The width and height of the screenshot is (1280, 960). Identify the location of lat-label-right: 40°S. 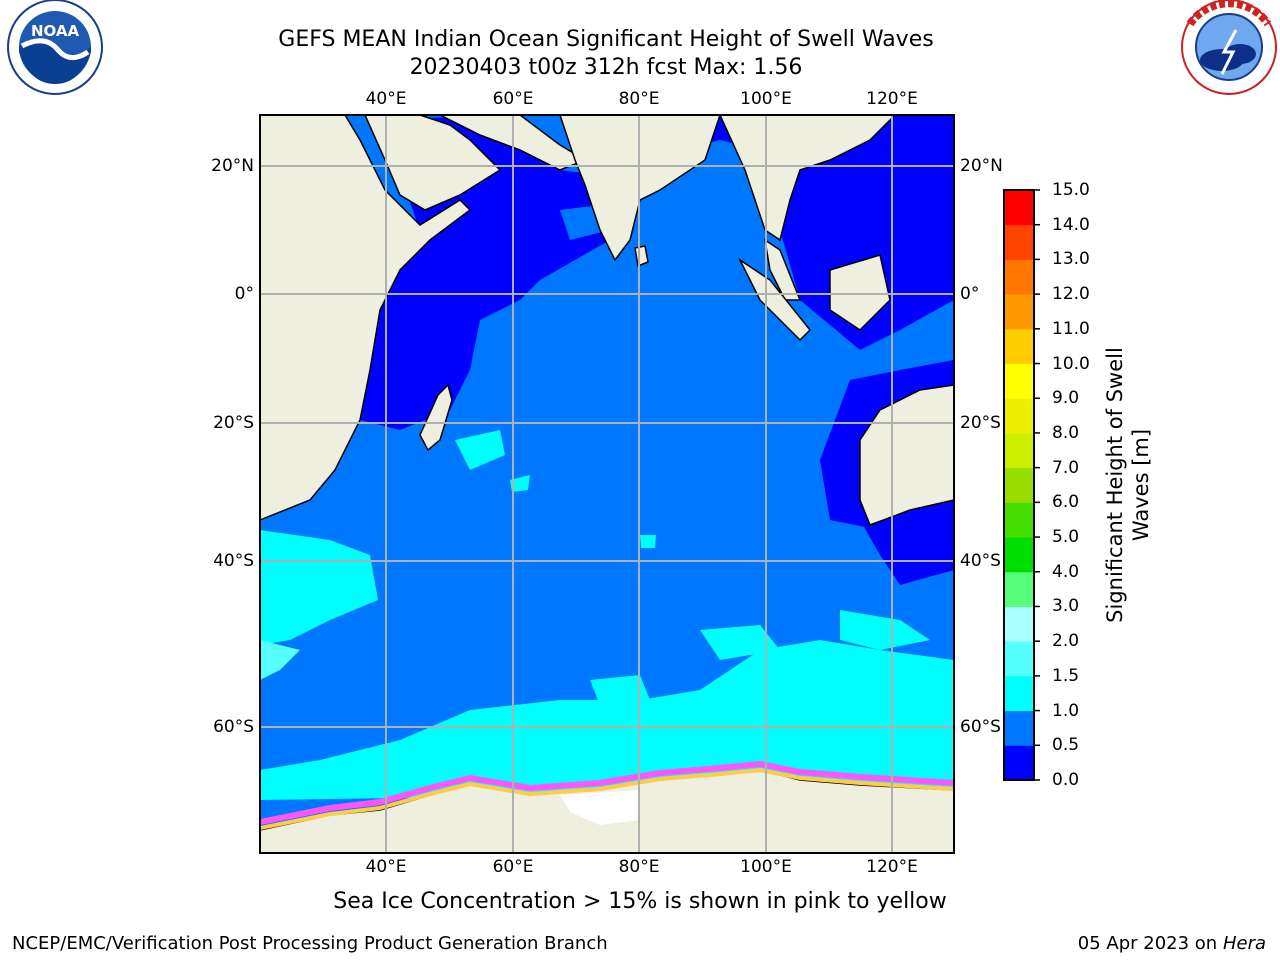
(980, 561).